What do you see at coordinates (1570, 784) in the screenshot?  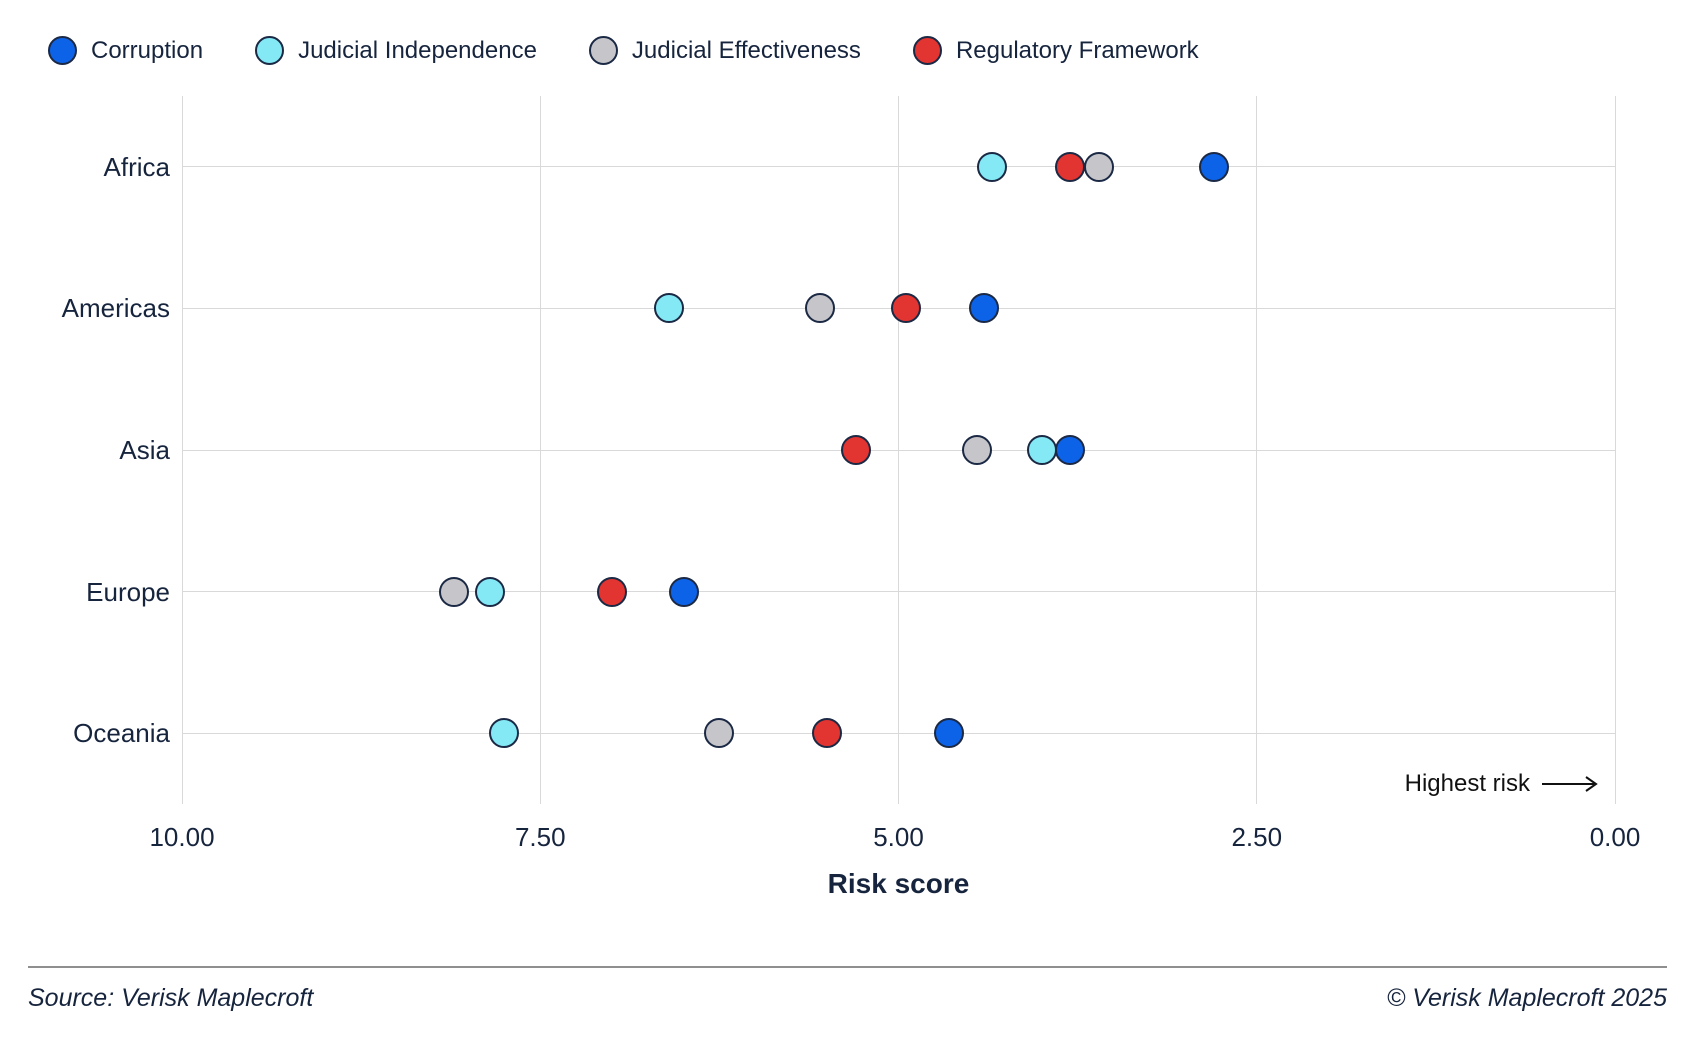 I see `right-arrow-icon` at bounding box center [1570, 784].